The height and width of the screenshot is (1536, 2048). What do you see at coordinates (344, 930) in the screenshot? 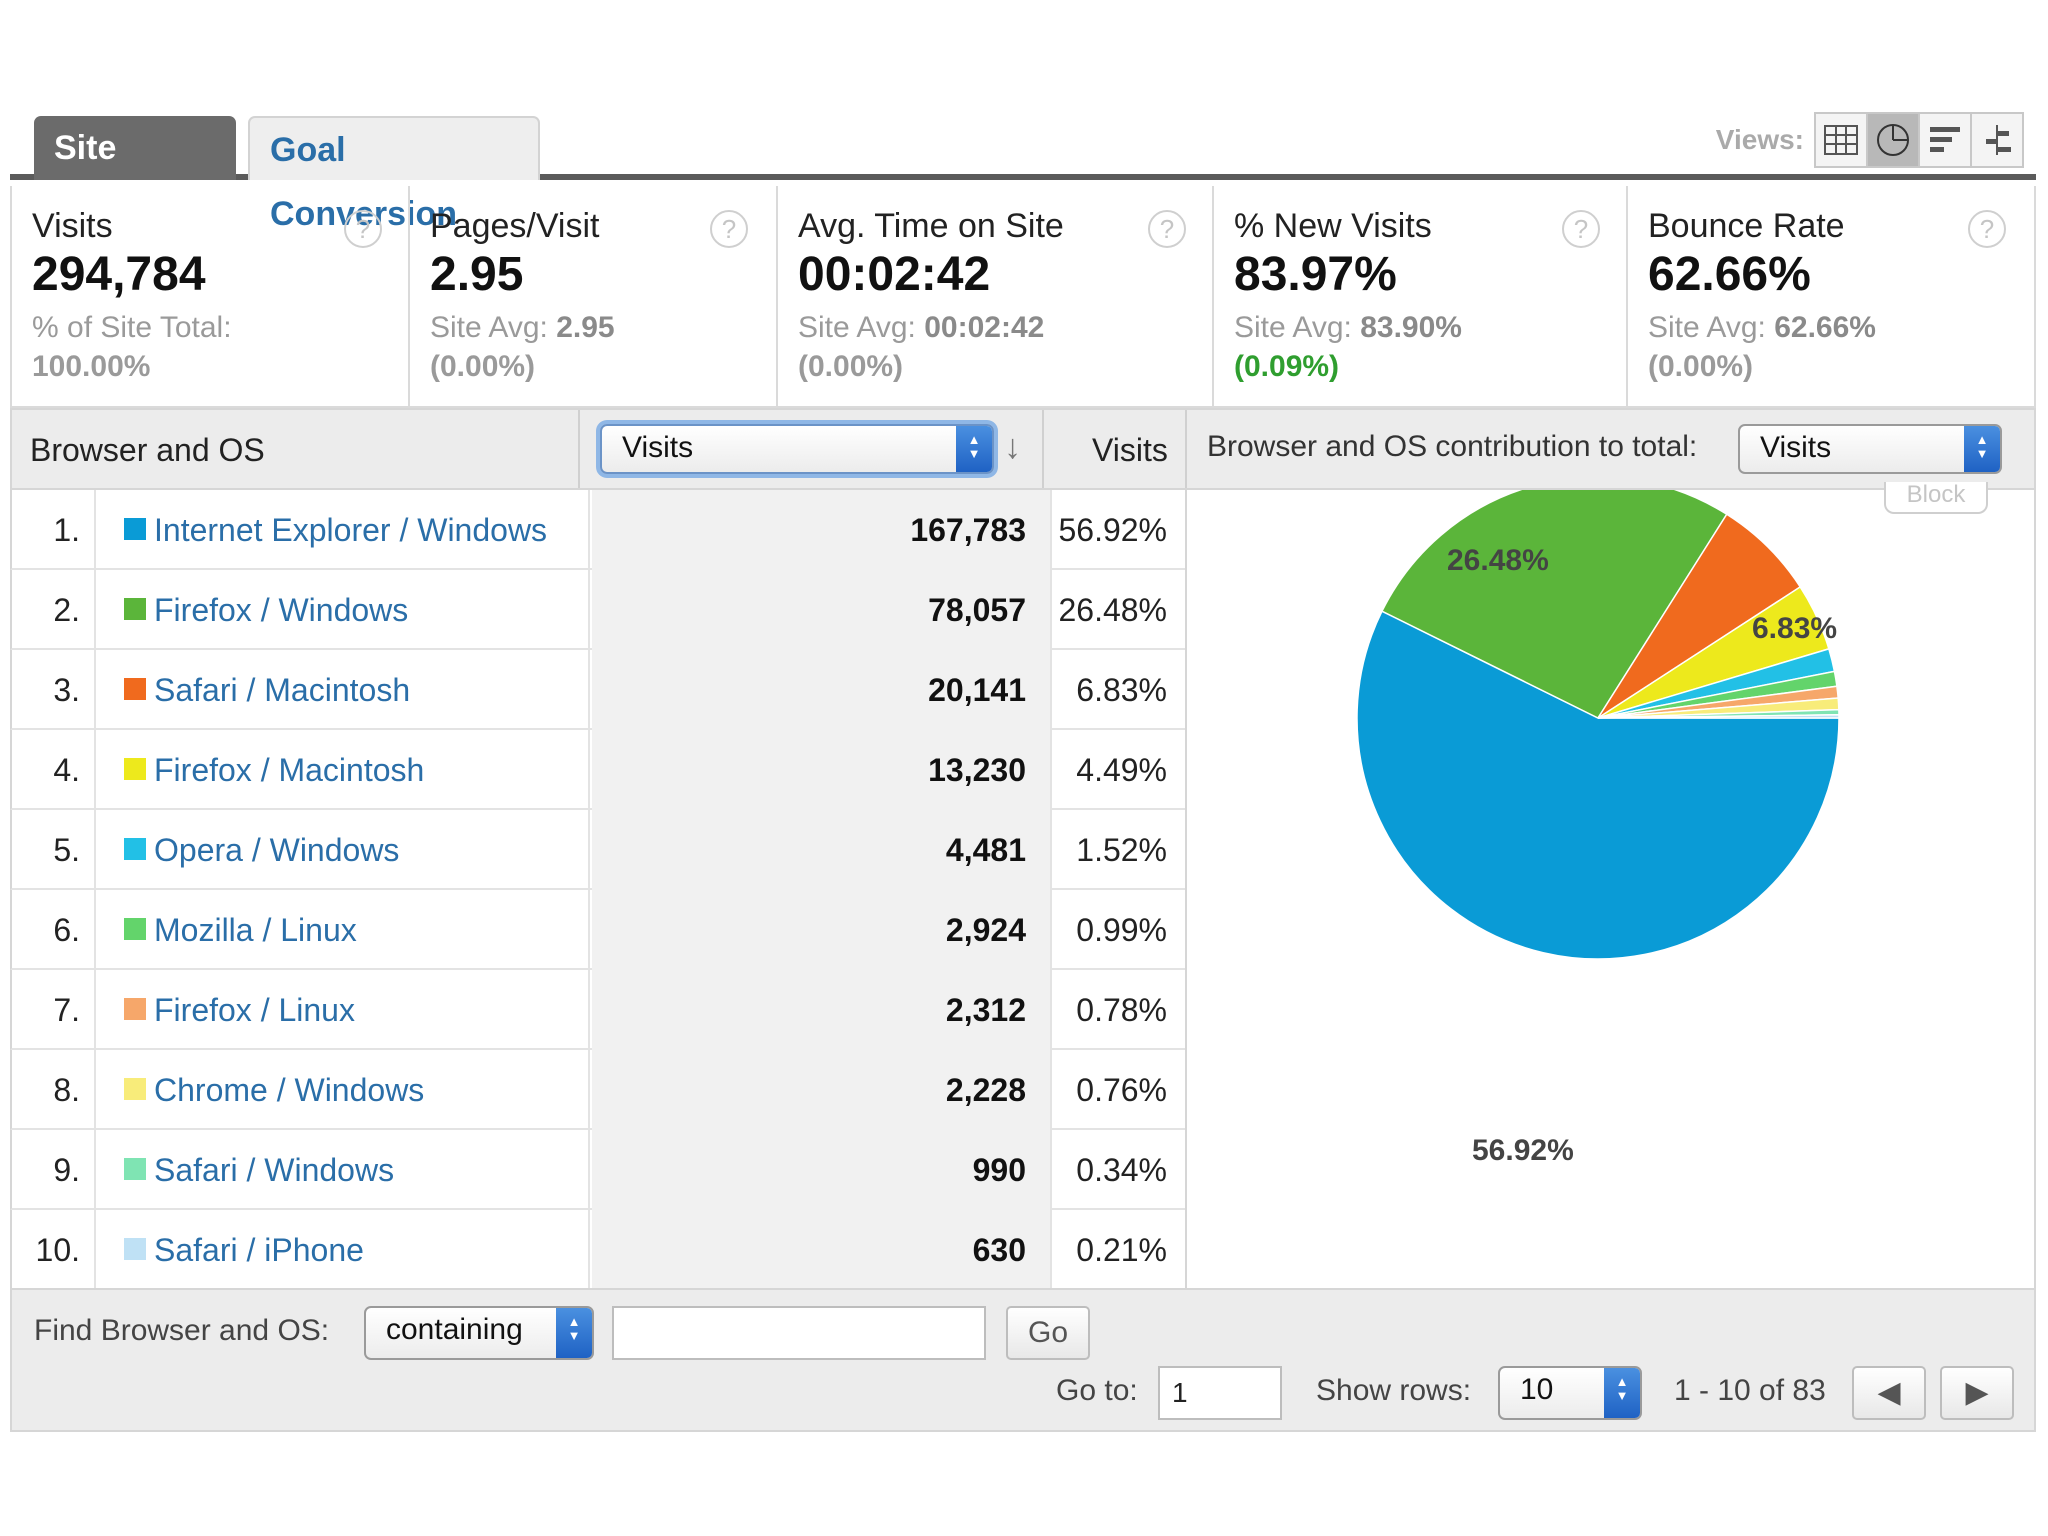
I see `row-link: Mozilla / Linux` at bounding box center [344, 930].